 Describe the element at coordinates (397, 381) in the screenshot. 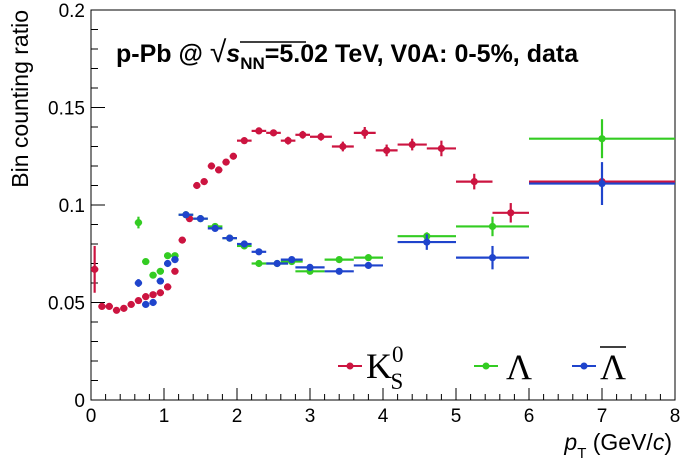

I see `legend-k0s-sub: S` at that location.